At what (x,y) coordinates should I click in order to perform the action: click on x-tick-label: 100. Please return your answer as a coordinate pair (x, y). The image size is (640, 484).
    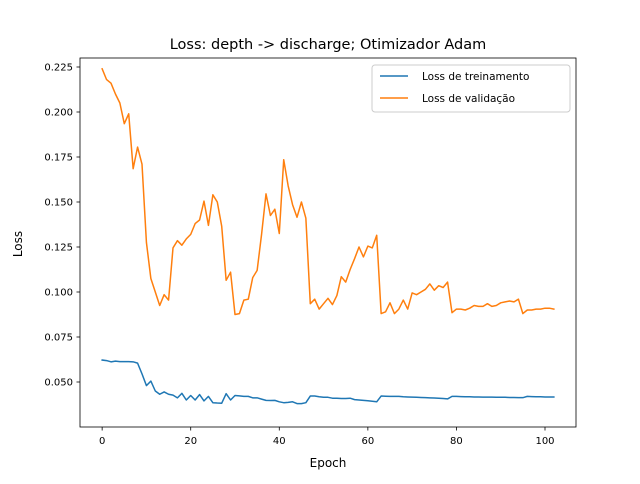
    Looking at the image, I should click on (544, 441).